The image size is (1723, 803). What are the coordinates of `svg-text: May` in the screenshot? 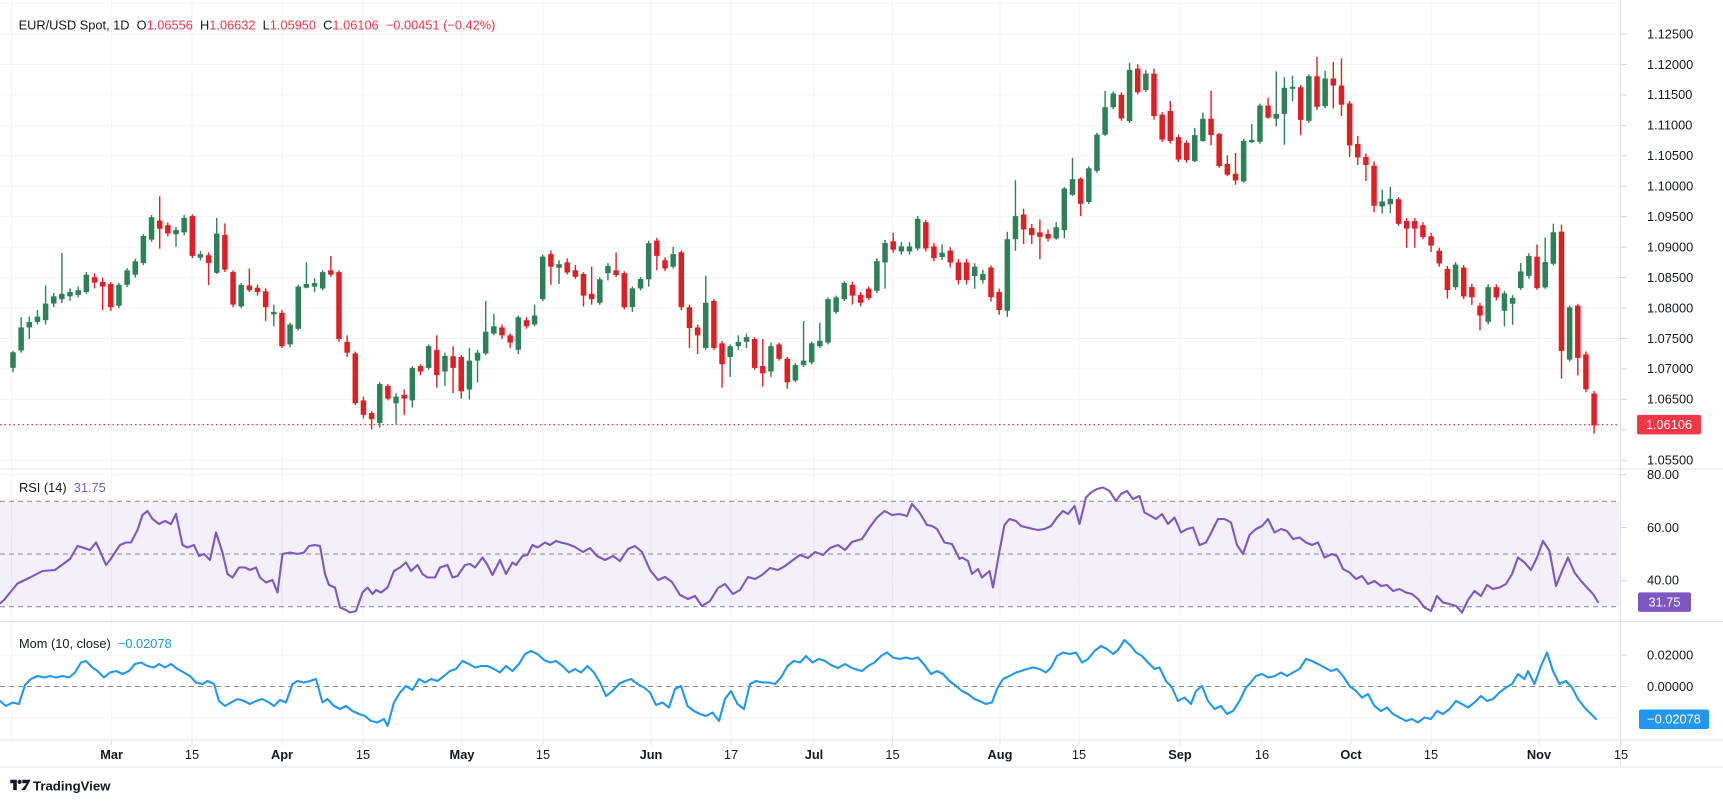 It's located at (463, 754).